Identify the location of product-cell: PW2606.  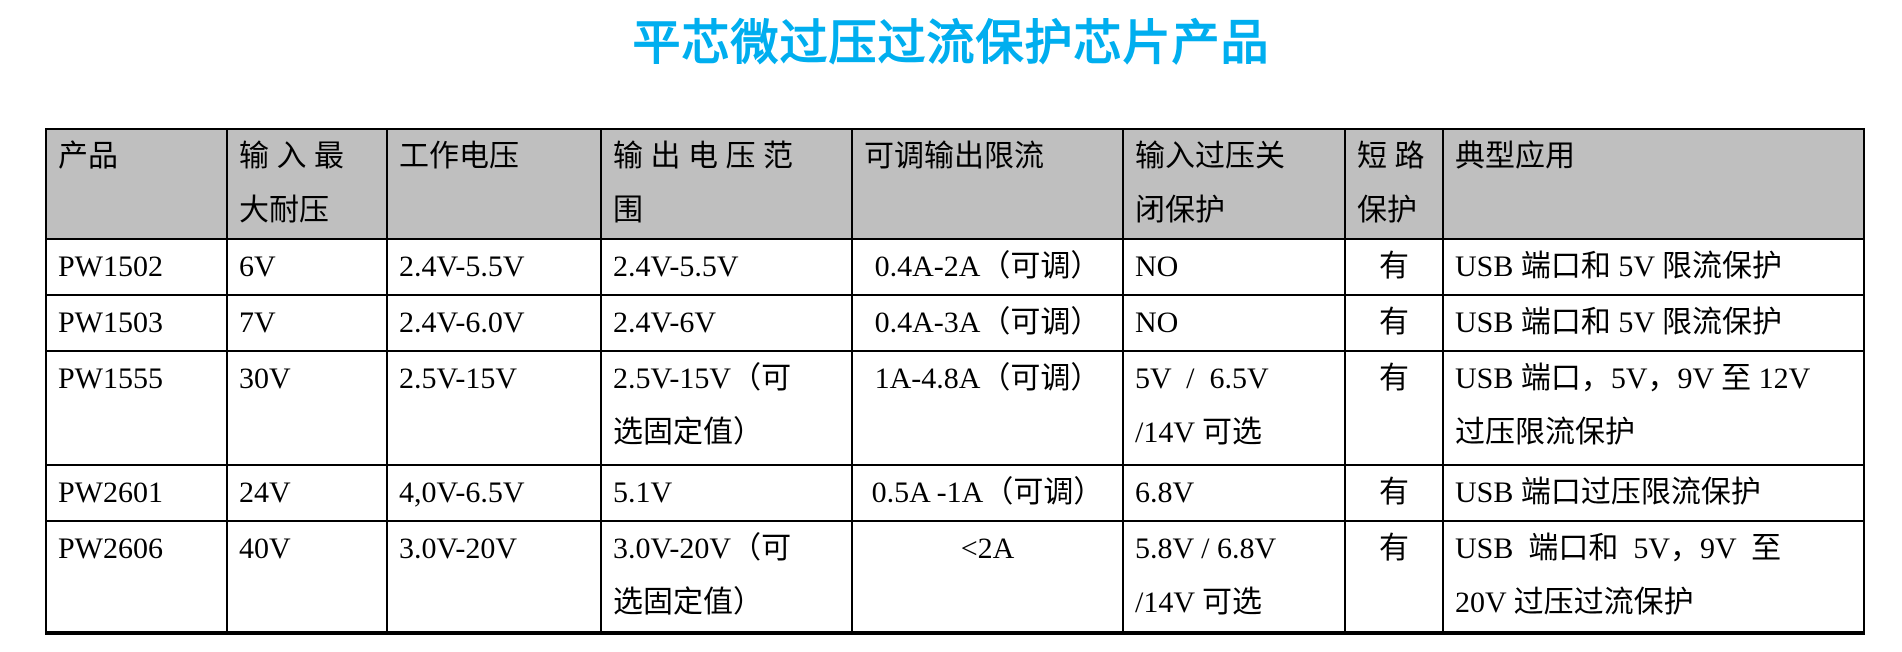
(136, 577).